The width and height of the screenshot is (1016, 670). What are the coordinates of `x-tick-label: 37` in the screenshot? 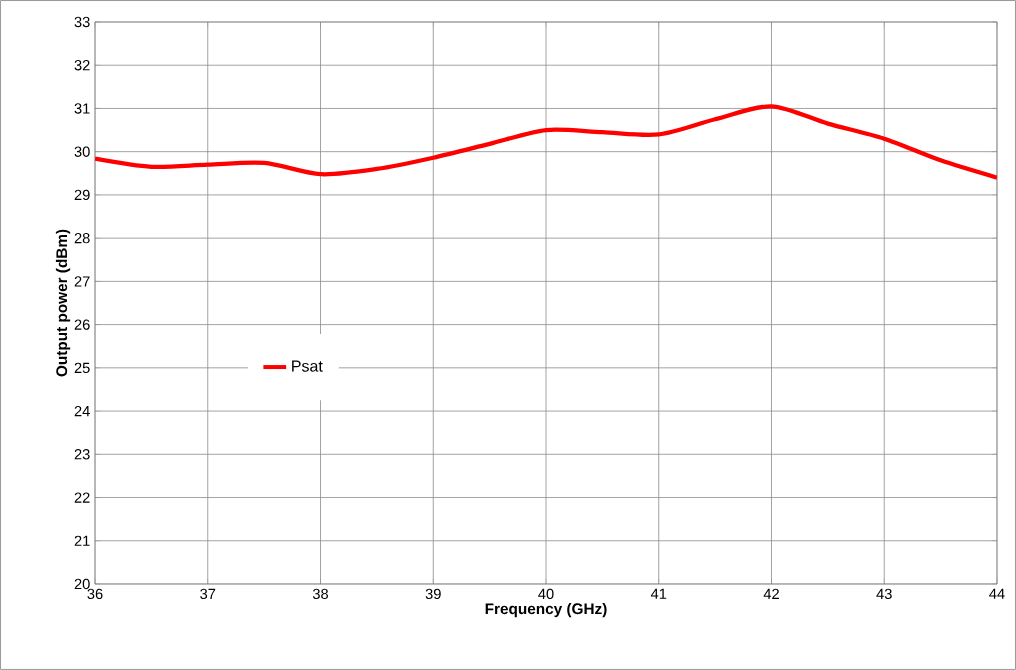 It's located at (208, 594).